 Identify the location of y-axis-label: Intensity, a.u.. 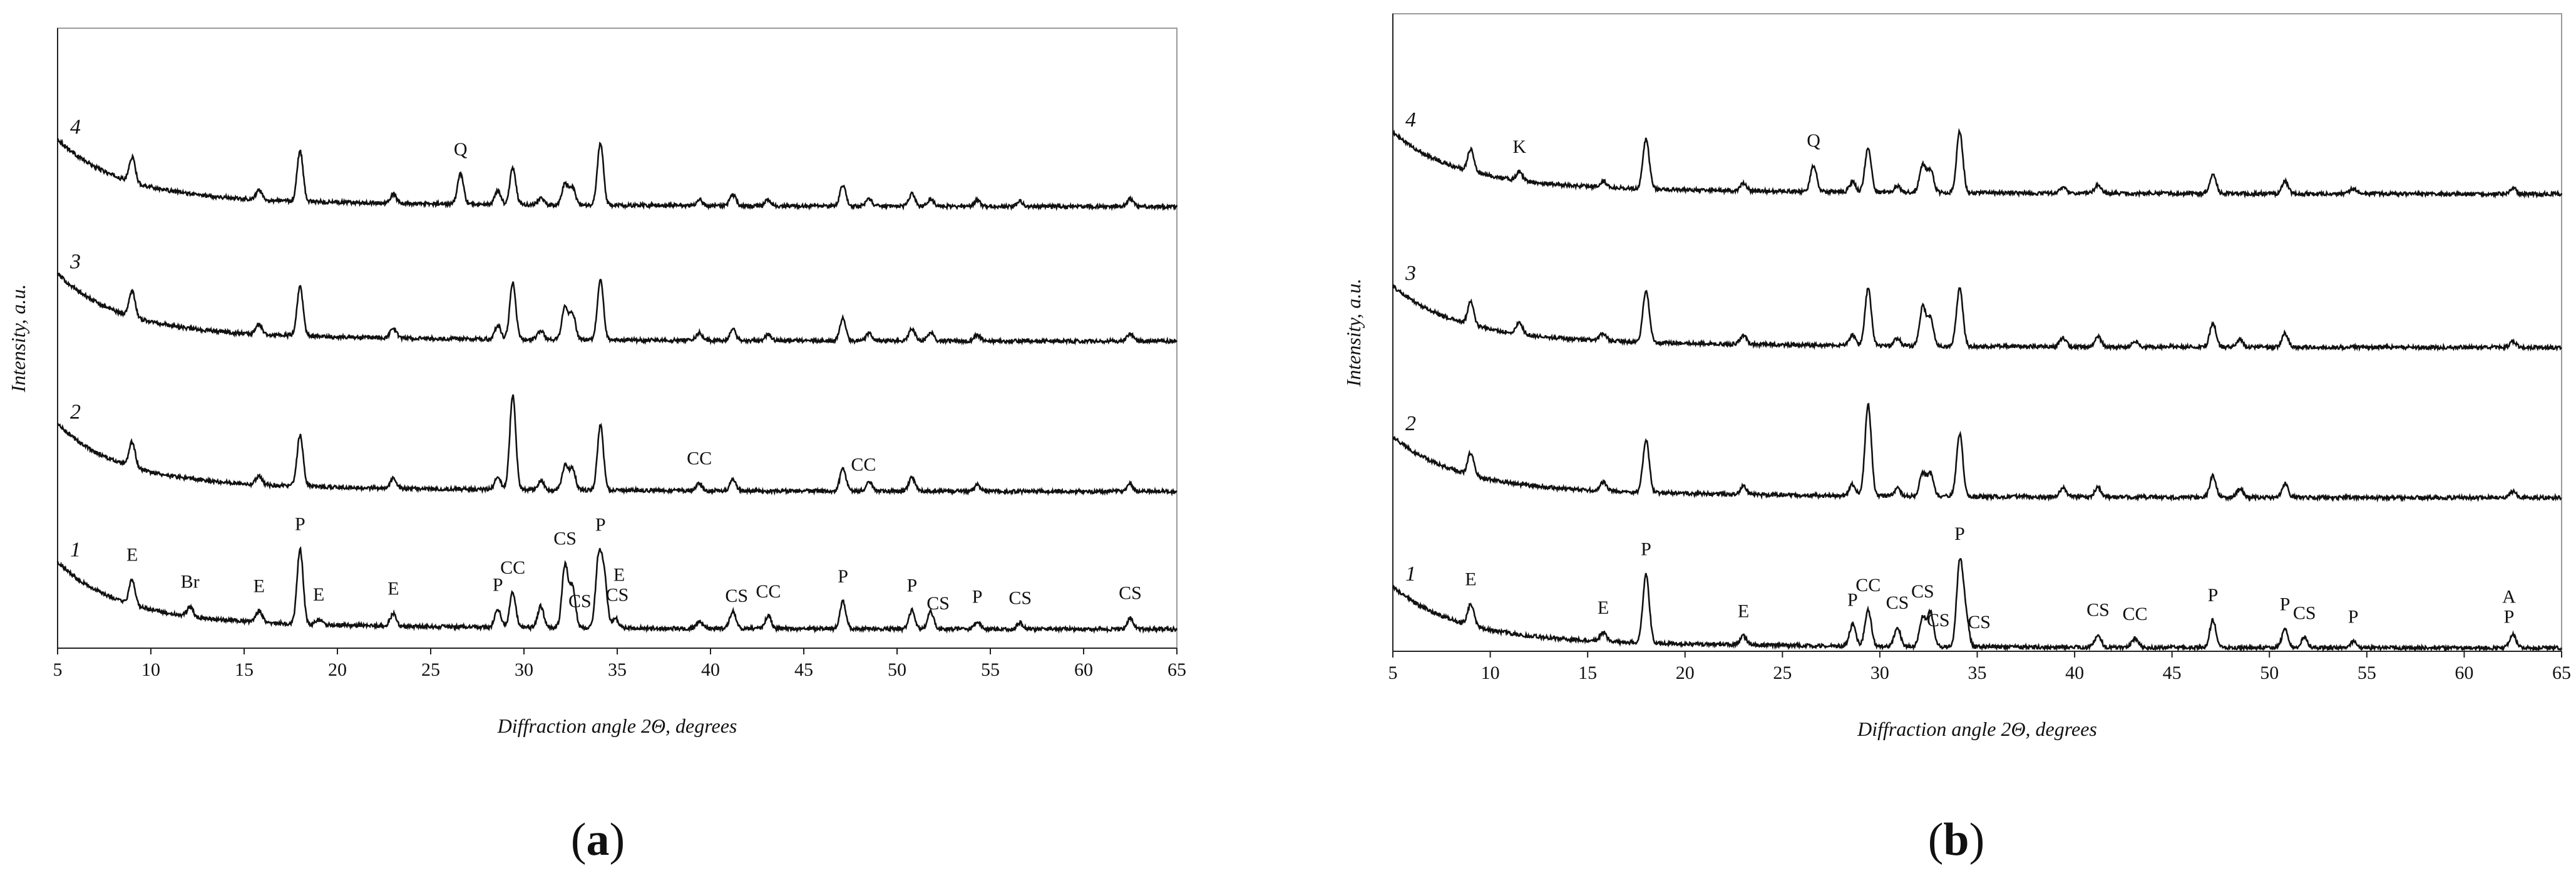
(18, 338).